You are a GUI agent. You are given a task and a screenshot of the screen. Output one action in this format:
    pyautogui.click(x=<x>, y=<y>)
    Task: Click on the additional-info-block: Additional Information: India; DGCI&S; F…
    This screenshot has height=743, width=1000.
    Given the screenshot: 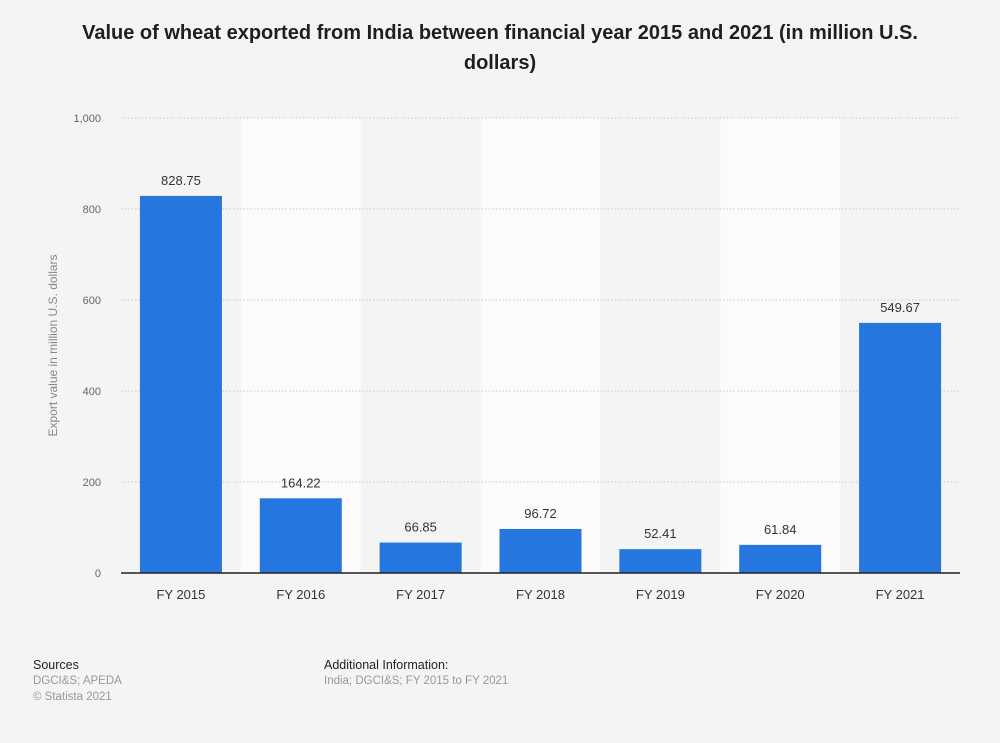 What is the action you would take?
    pyautogui.click(x=416, y=673)
    